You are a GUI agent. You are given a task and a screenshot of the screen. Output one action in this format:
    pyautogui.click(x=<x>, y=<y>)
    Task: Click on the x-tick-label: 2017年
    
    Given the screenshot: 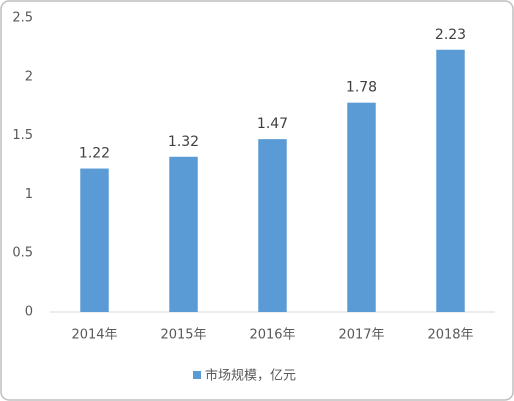 What is the action you would take?
    pyautogui.click(x=361, y=335)
    